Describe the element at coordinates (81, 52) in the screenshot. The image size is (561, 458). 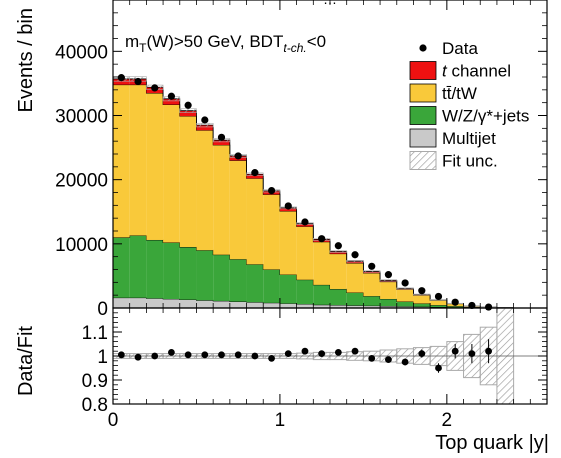
I see `y-tick-label-4: 40000` at that location.